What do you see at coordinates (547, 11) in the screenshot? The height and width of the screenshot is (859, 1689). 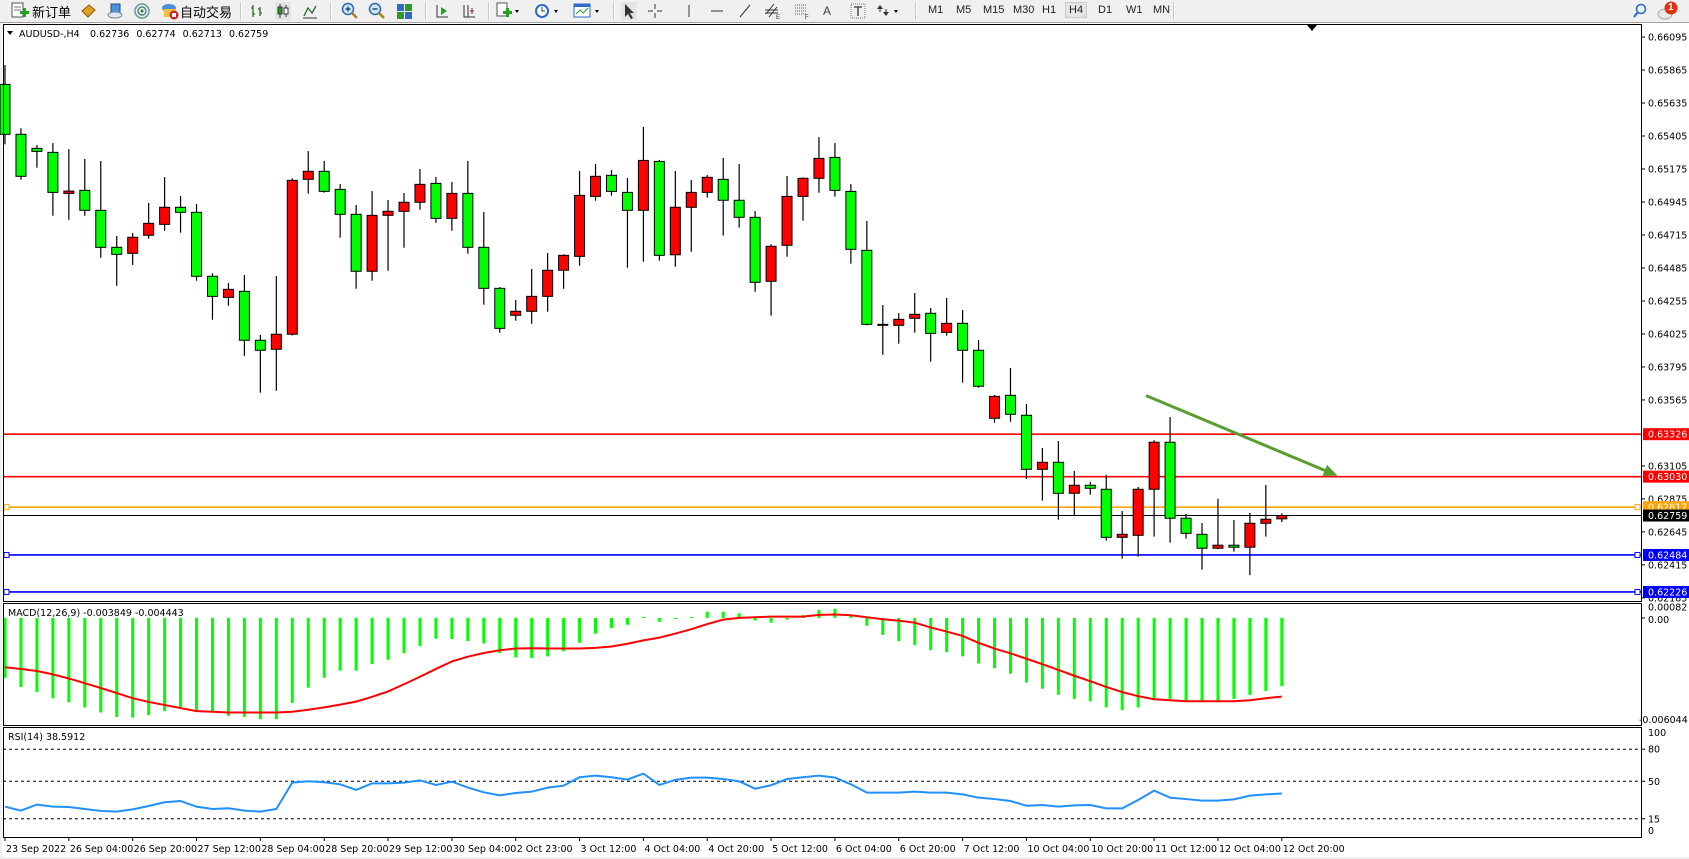 I see `periods-dropdown` at bounding box center [547, 11].